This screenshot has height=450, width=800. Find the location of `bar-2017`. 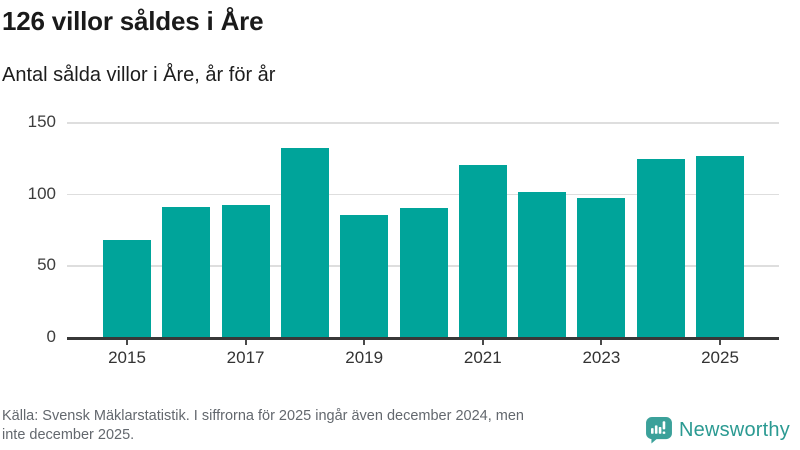

bar-2017 is located at coordinates (245, 271).